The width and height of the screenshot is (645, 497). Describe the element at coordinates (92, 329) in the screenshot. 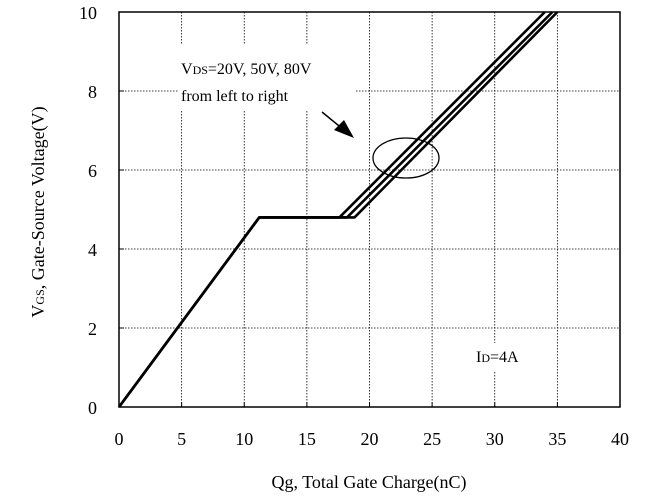

I see `y-tick-label: 2` at that location.